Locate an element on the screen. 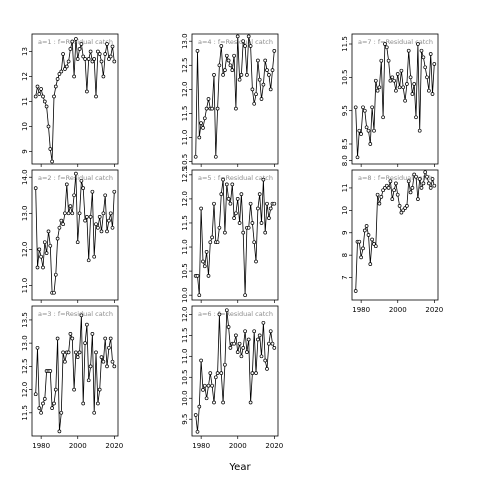  y-tick-label: 12.0 is located at coordinates (185, 315).